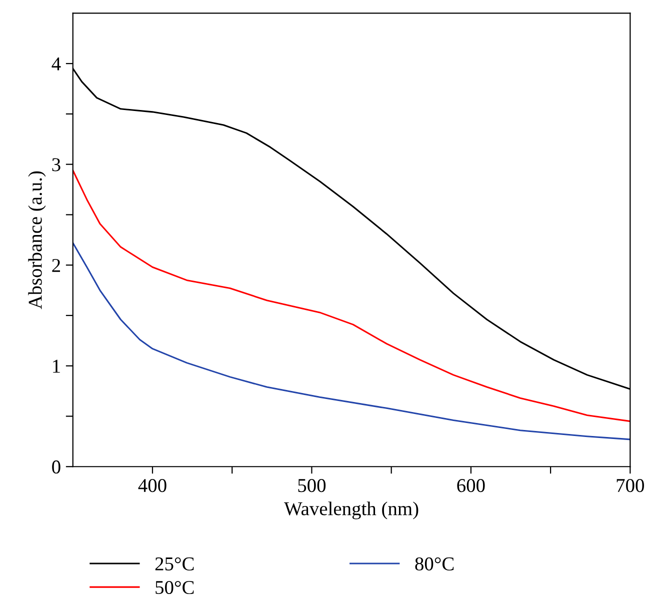  What do you see at coordinates (56, 366) in the screenshot?
I see `y-tick-label: 1` at bounding box center [56, 366].